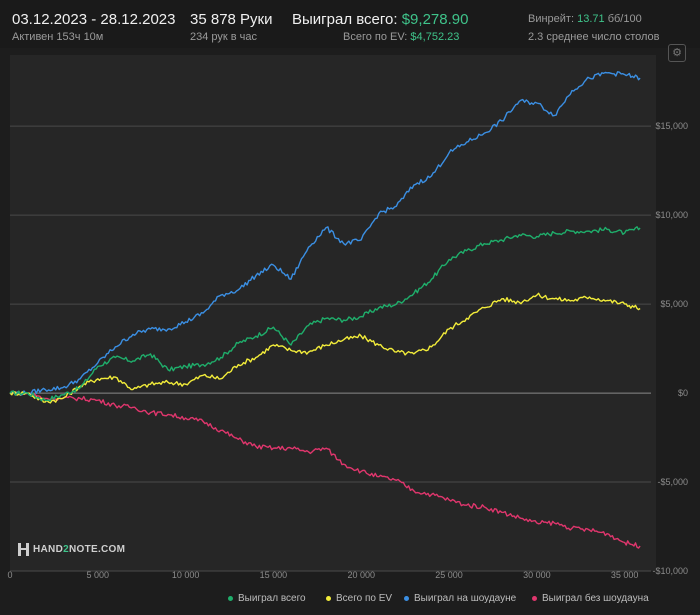  I want to click on legend-item-showdown: Выиграл на шоудауне, so click(460, 598).